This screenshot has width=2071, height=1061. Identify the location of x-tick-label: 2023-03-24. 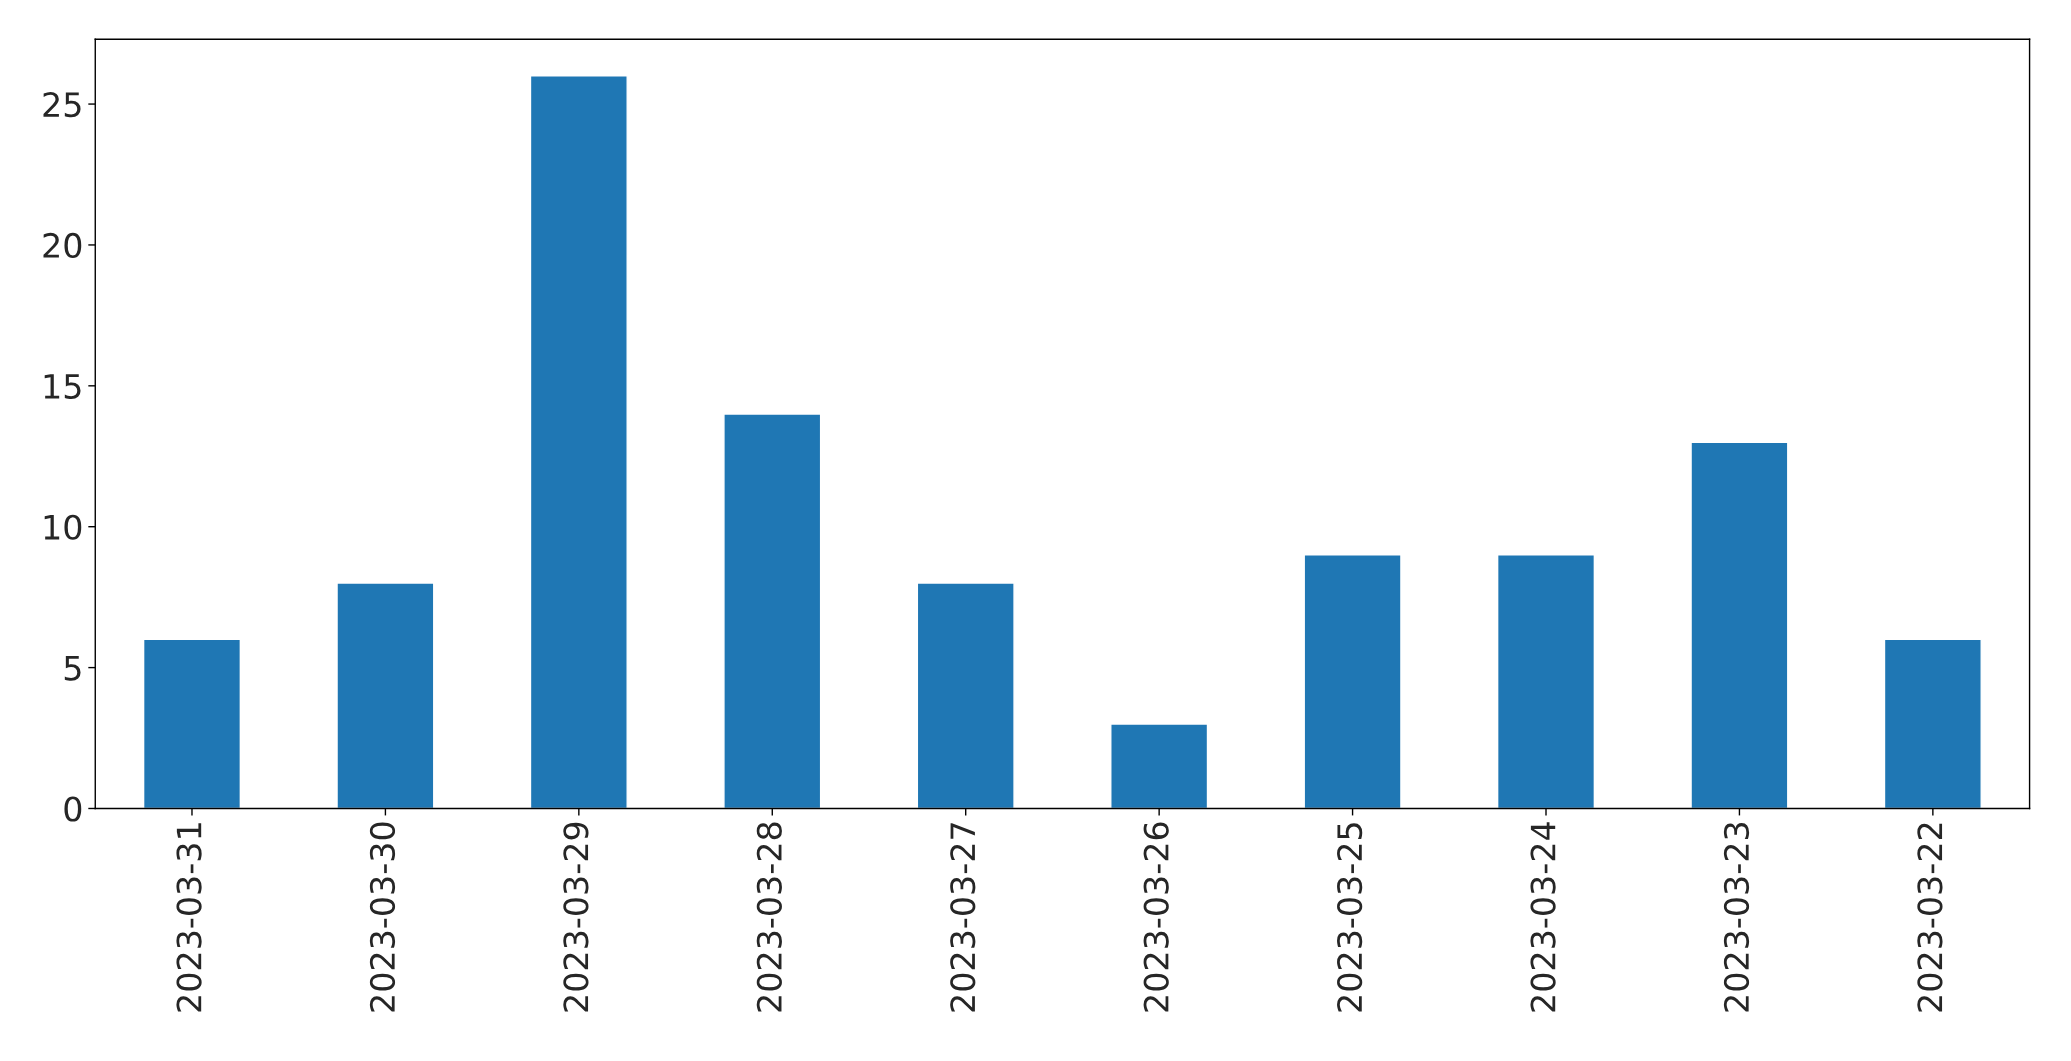
(1543, 917).